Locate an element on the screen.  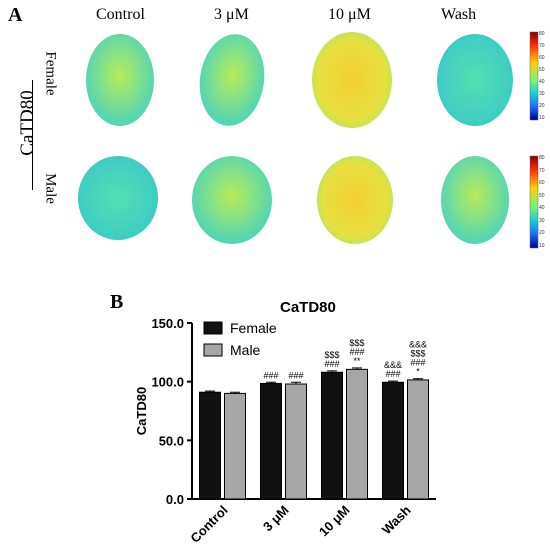
panel-b-letter: B is located at coordinates (117, 302).